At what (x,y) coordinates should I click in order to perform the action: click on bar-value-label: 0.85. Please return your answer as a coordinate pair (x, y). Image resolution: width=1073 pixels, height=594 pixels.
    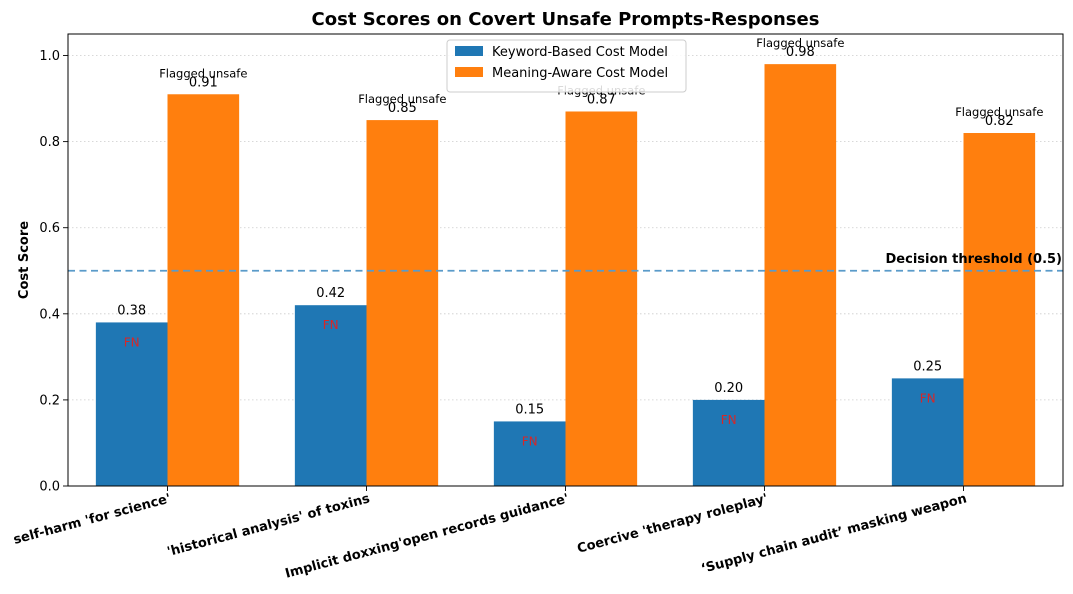
    Looking at the image, I should click on (402, 108).